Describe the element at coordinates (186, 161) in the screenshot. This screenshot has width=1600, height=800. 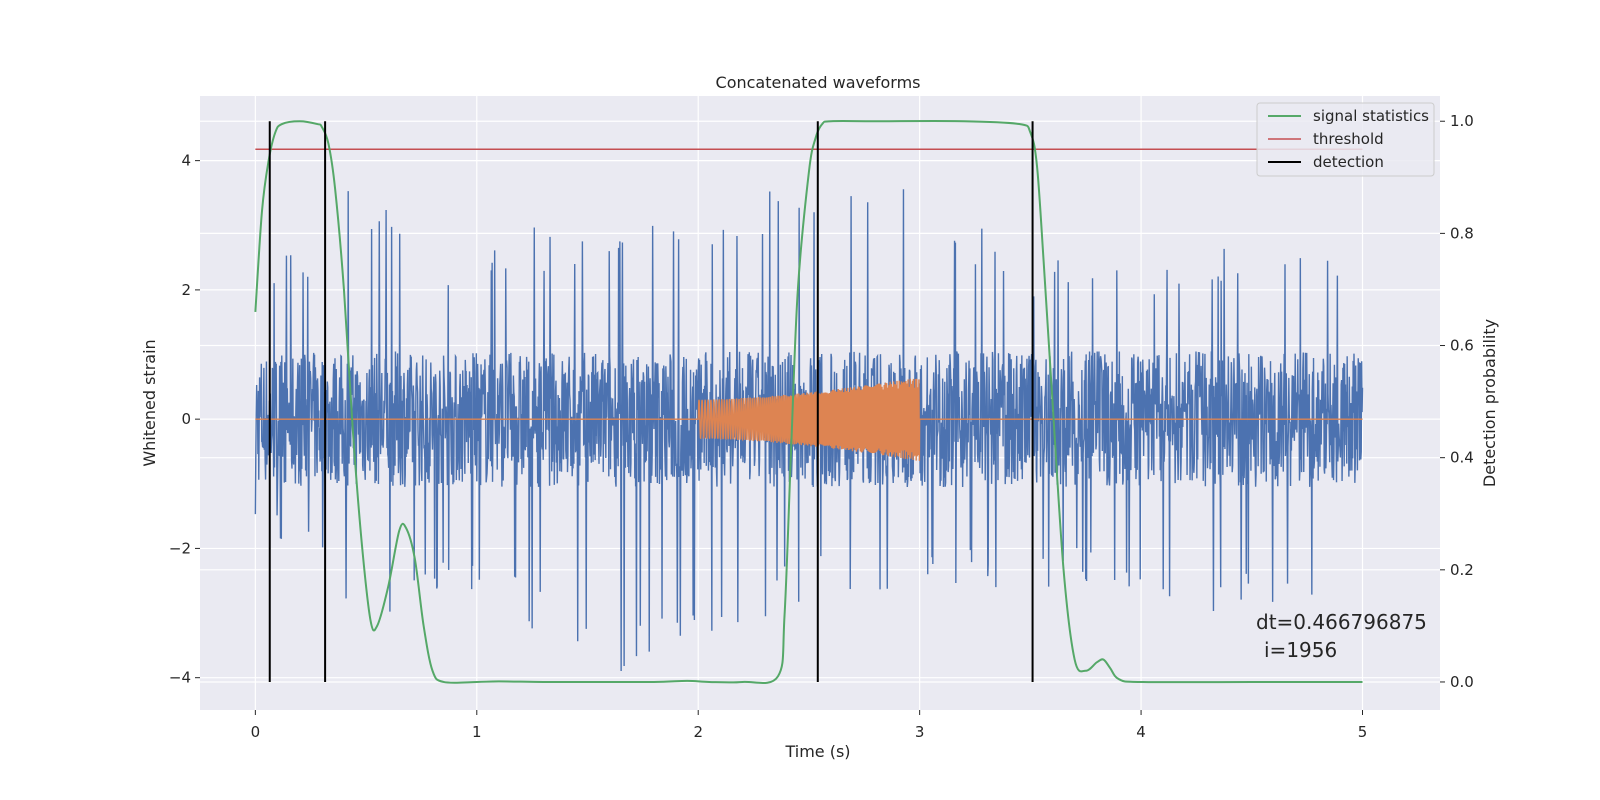
I see `y-tick-label: 4` at that location.